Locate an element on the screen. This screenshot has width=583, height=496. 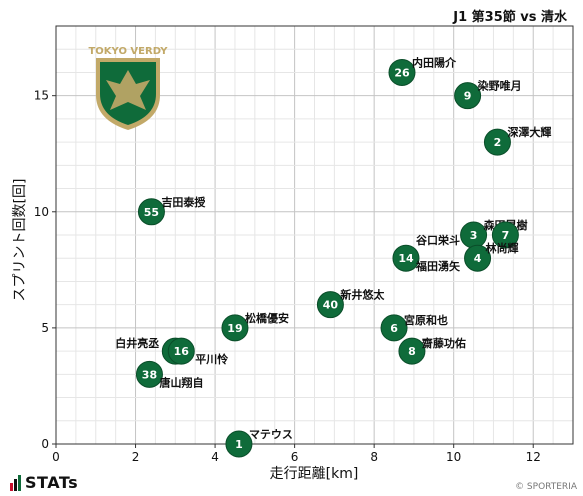
x-tick-label: 2 is located at coordinates (136, 457).